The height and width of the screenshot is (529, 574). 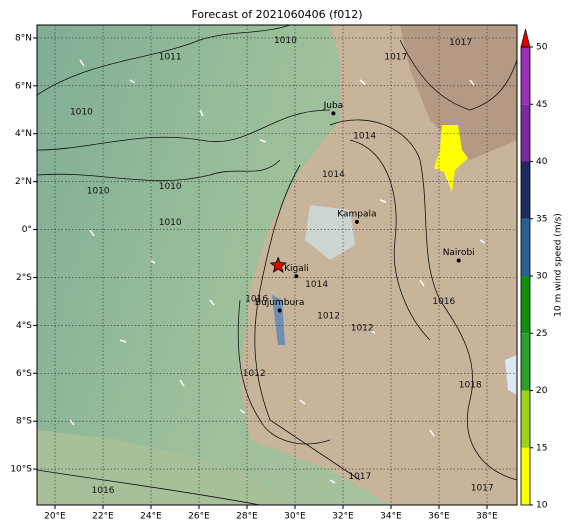 What do you see at coordinates (199, 517) in the screenshot?
I see `x-tick-label: 26°E` at bounding box center [199, 517].